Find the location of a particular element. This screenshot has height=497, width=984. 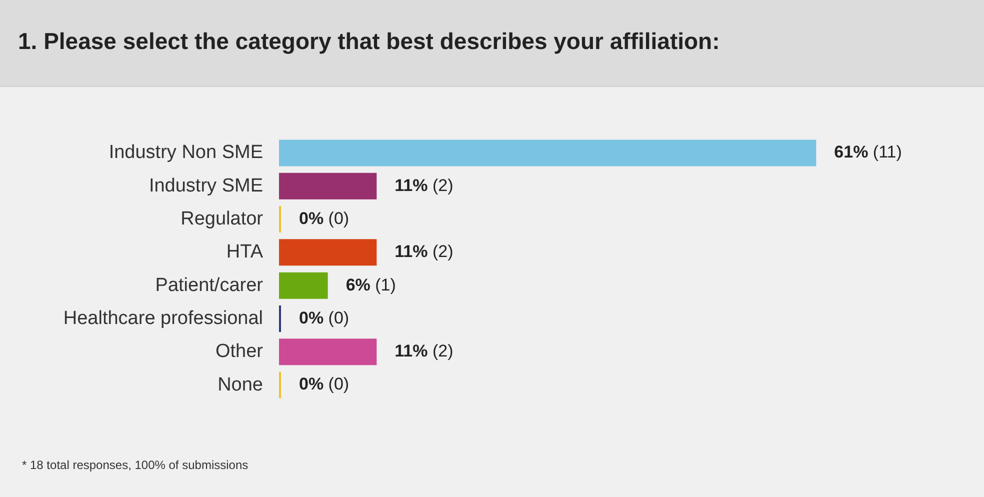

data-label: 6% (1) is located at coordinates (371, 284).